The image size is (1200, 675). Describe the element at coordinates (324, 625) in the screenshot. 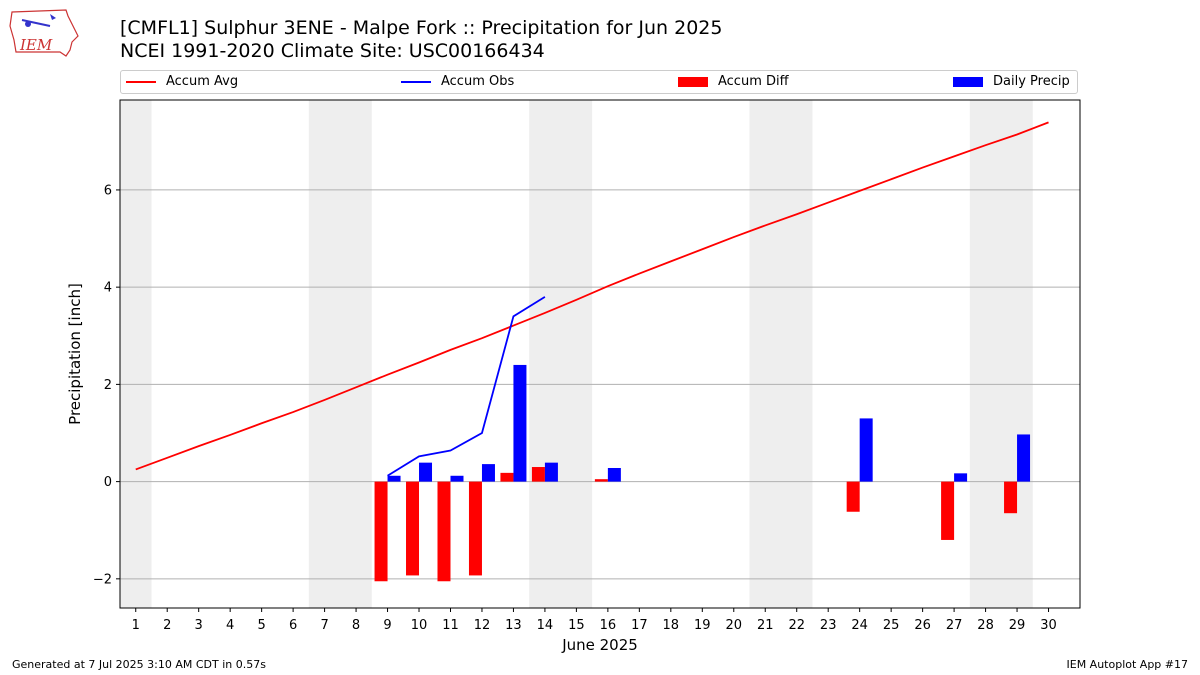

I see `x-tick-label: 7` at that location.